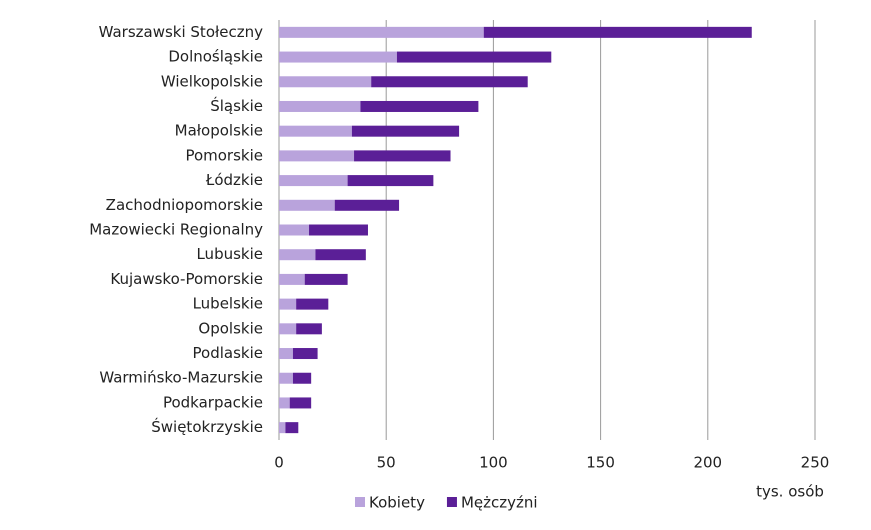  What do you see at coordinates (181, 32) in the screenshot?
I see `y-tick-label: Warszawski Stołeczny` at bounding box center [181, 32].